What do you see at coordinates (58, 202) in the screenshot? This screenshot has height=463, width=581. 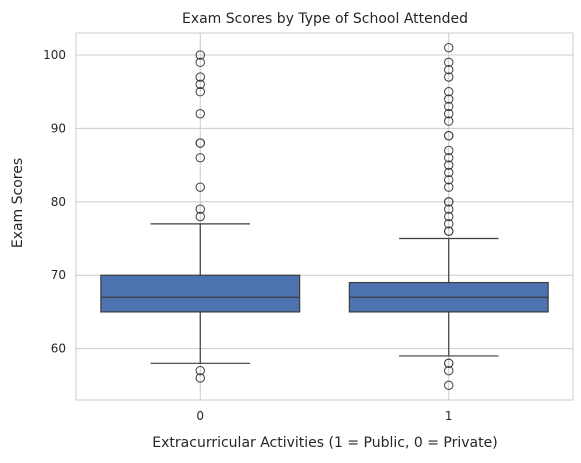 I see `y-tick-label: 80` at bounding box center [58, 202].